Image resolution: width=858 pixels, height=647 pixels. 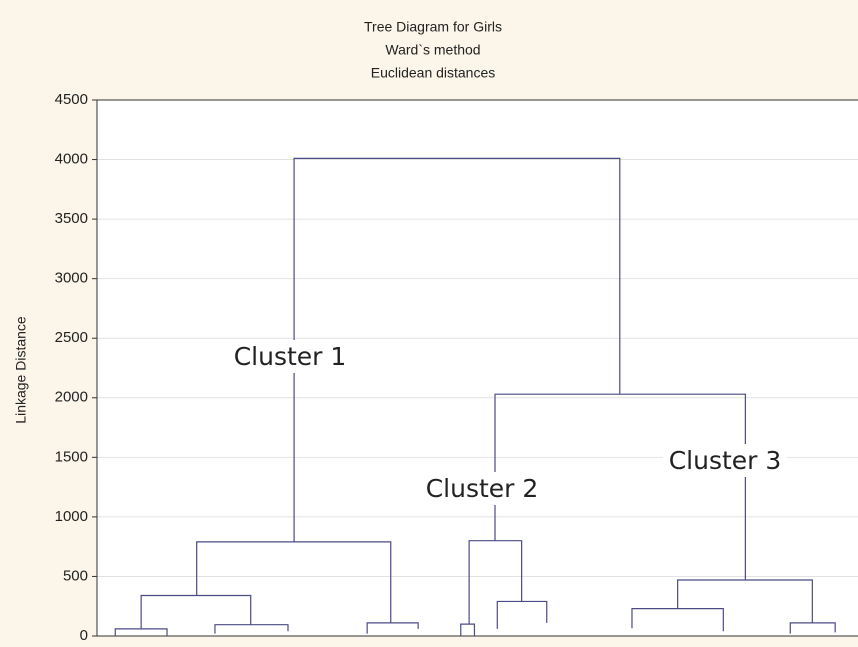 I want to click on y-axis-label: Linkage Distance, so click(x=21, y=370).